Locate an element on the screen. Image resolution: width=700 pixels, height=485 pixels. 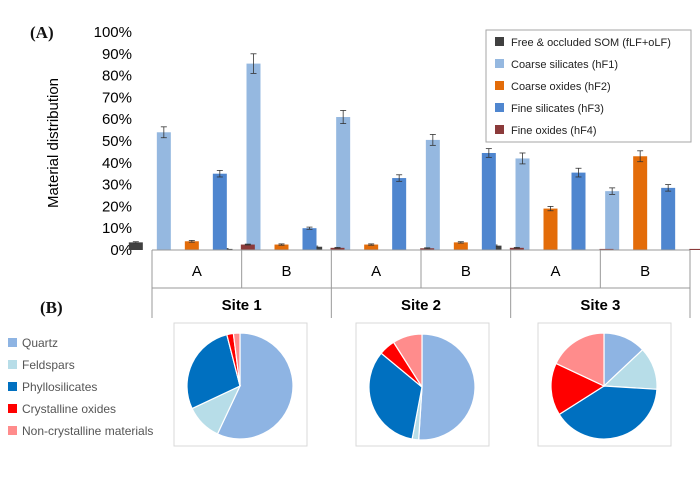
y-tick-label: 80% is located at coordinates (117, 76).